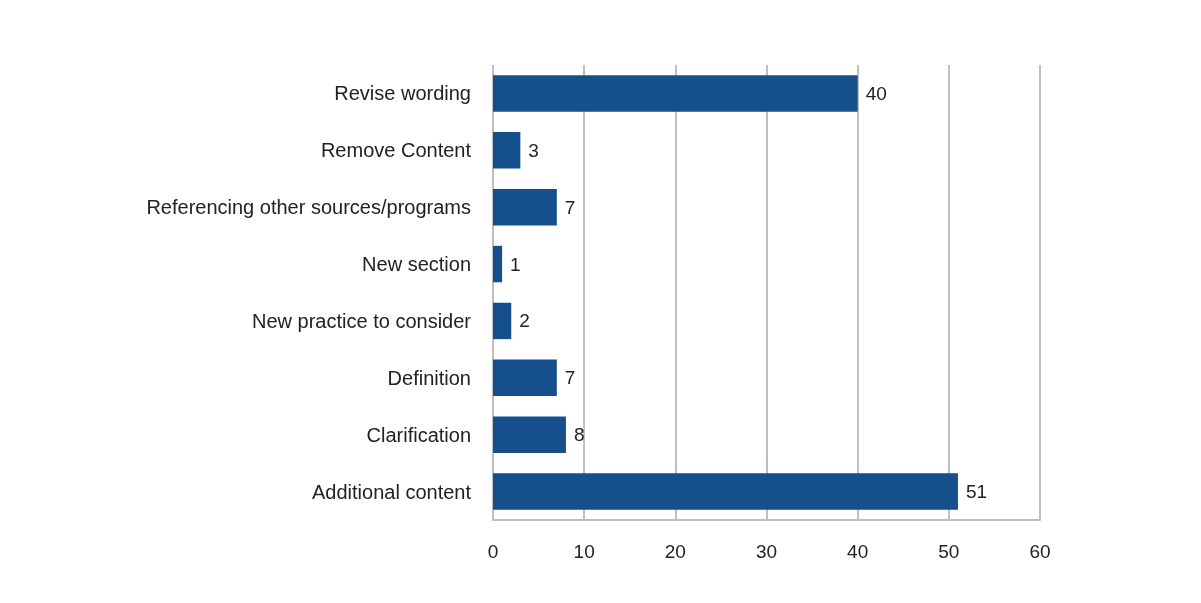  Describe the element at coordinates (949, 551) in the screenshot. I see `x-tick-label: 50` at that location.